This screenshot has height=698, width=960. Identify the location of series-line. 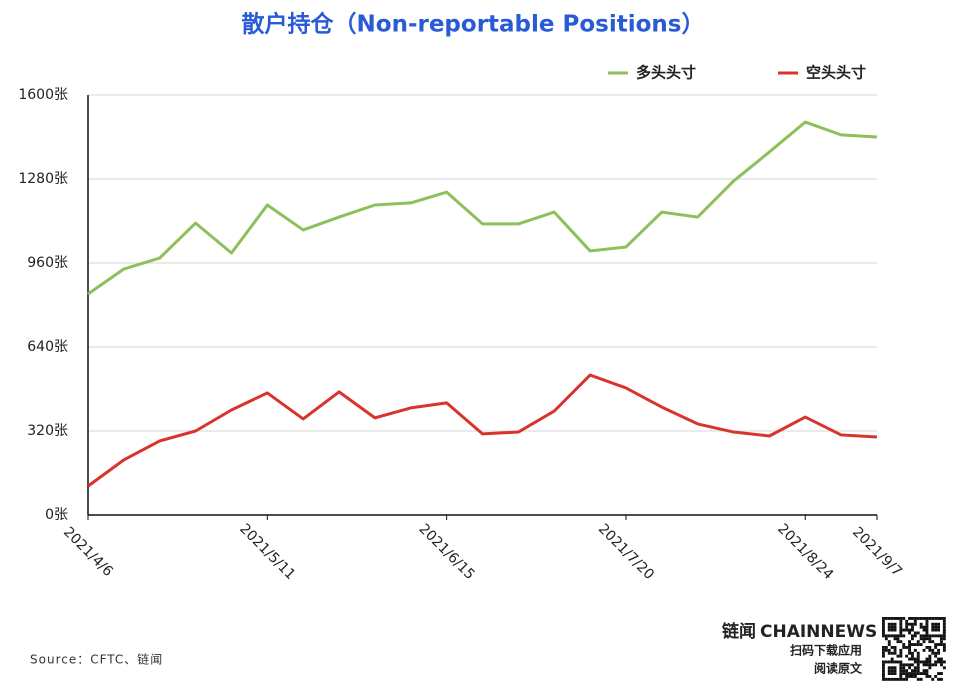
(482, 430).